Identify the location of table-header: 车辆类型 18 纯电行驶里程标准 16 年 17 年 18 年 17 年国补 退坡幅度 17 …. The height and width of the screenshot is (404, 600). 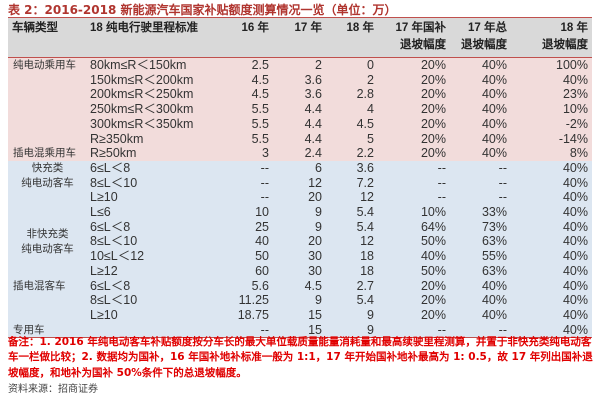
(300, 37).